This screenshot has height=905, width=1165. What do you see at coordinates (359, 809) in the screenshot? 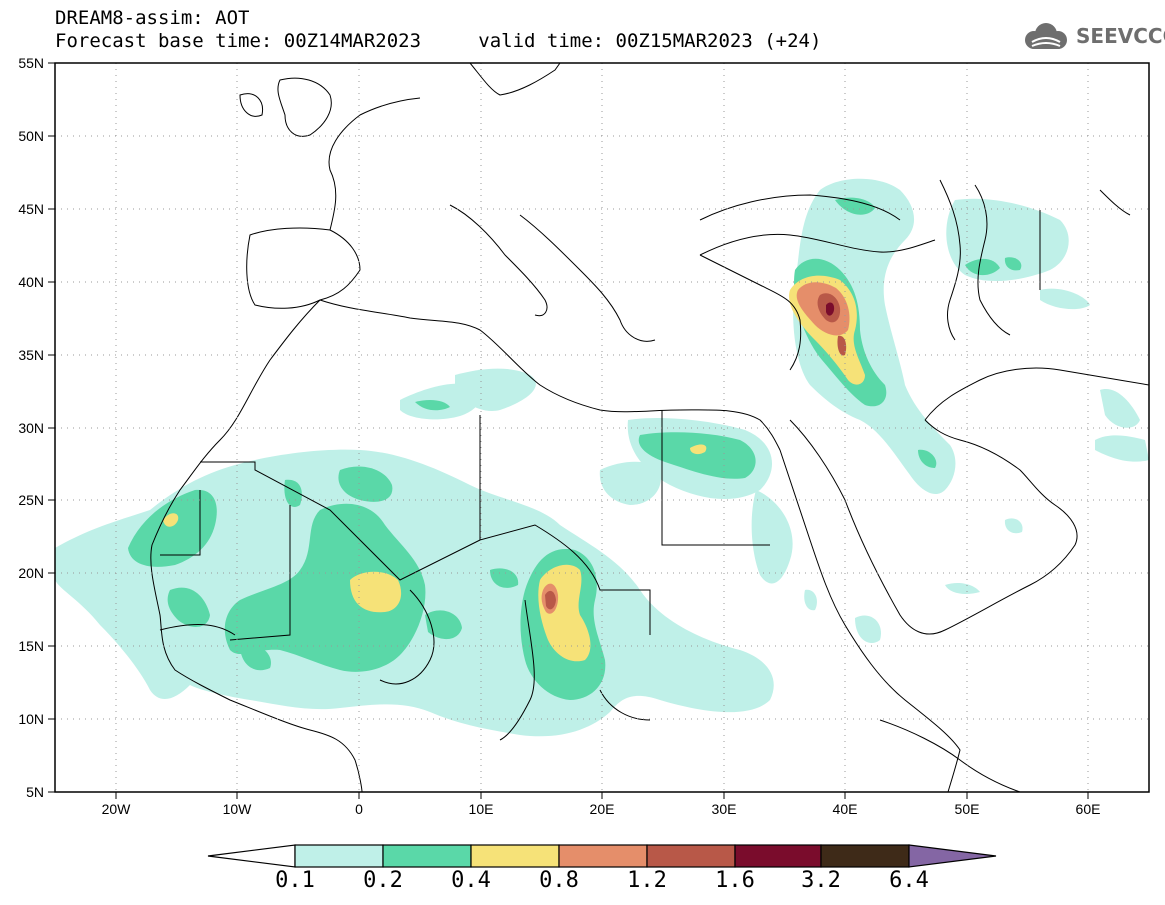
I see `lon-label: 0` at bounding box center [359, 809].